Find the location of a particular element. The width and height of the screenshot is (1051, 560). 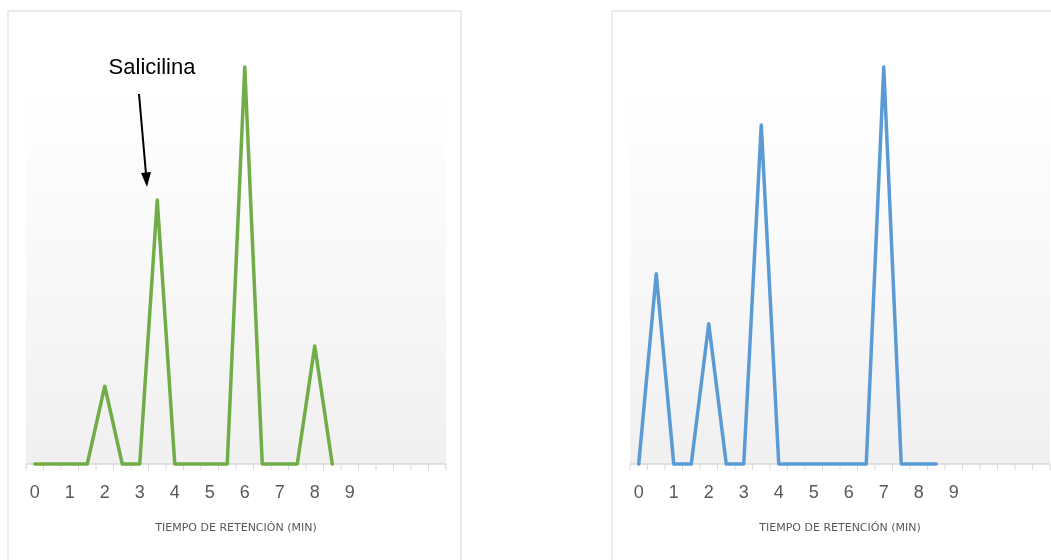

annotation: Salicilina is located at coordinates (152, 66).